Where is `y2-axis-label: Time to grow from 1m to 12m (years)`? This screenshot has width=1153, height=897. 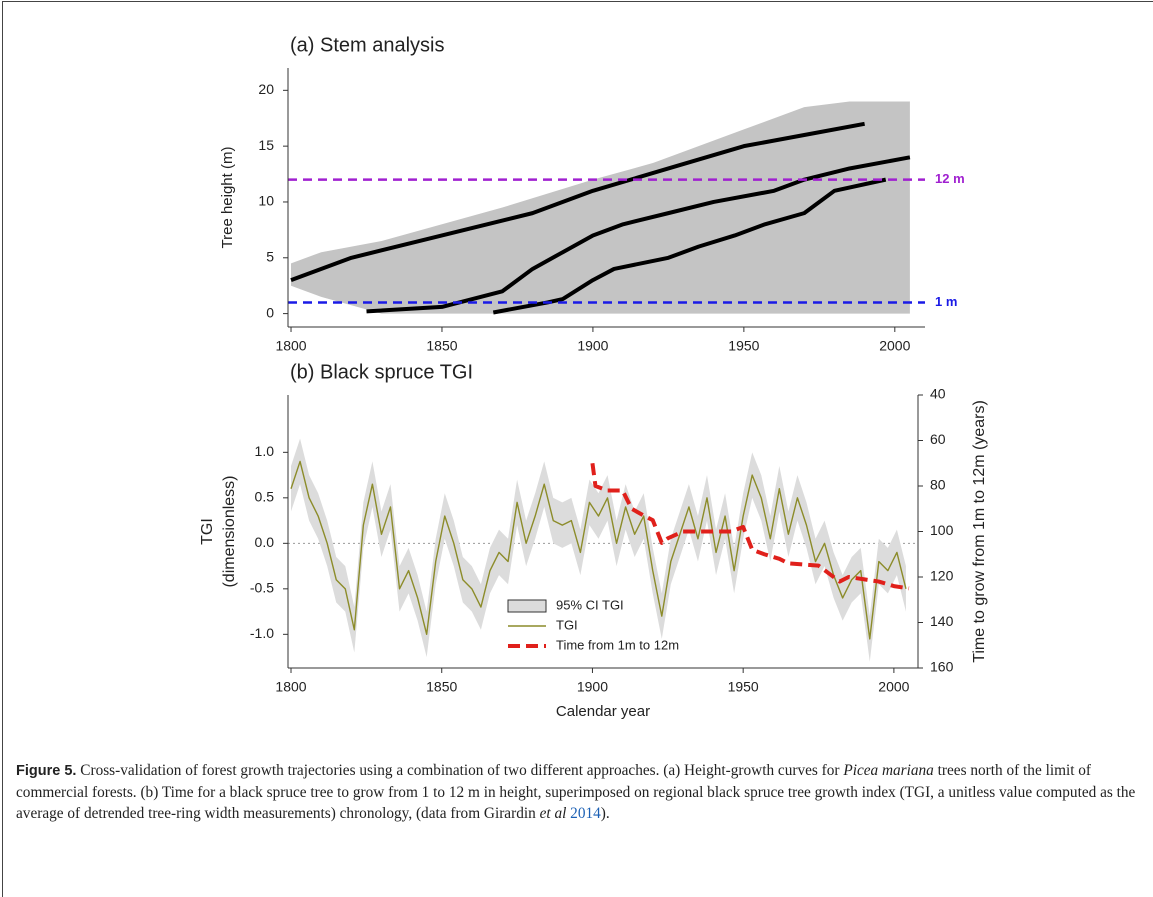
y2-axis-label: Time to grow from 1m to 12m (years) is located at coordinates (979, 531).